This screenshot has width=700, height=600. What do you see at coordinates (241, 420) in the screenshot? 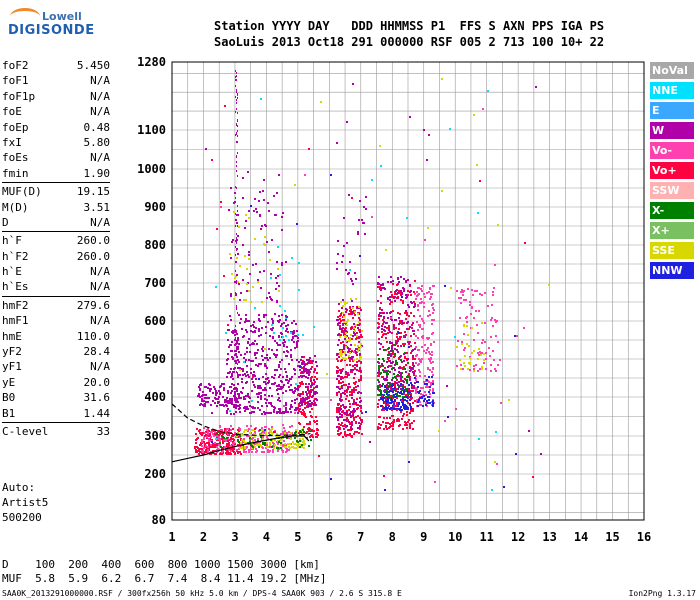
I see `true-height-profile` at bounding box center [241, 420].